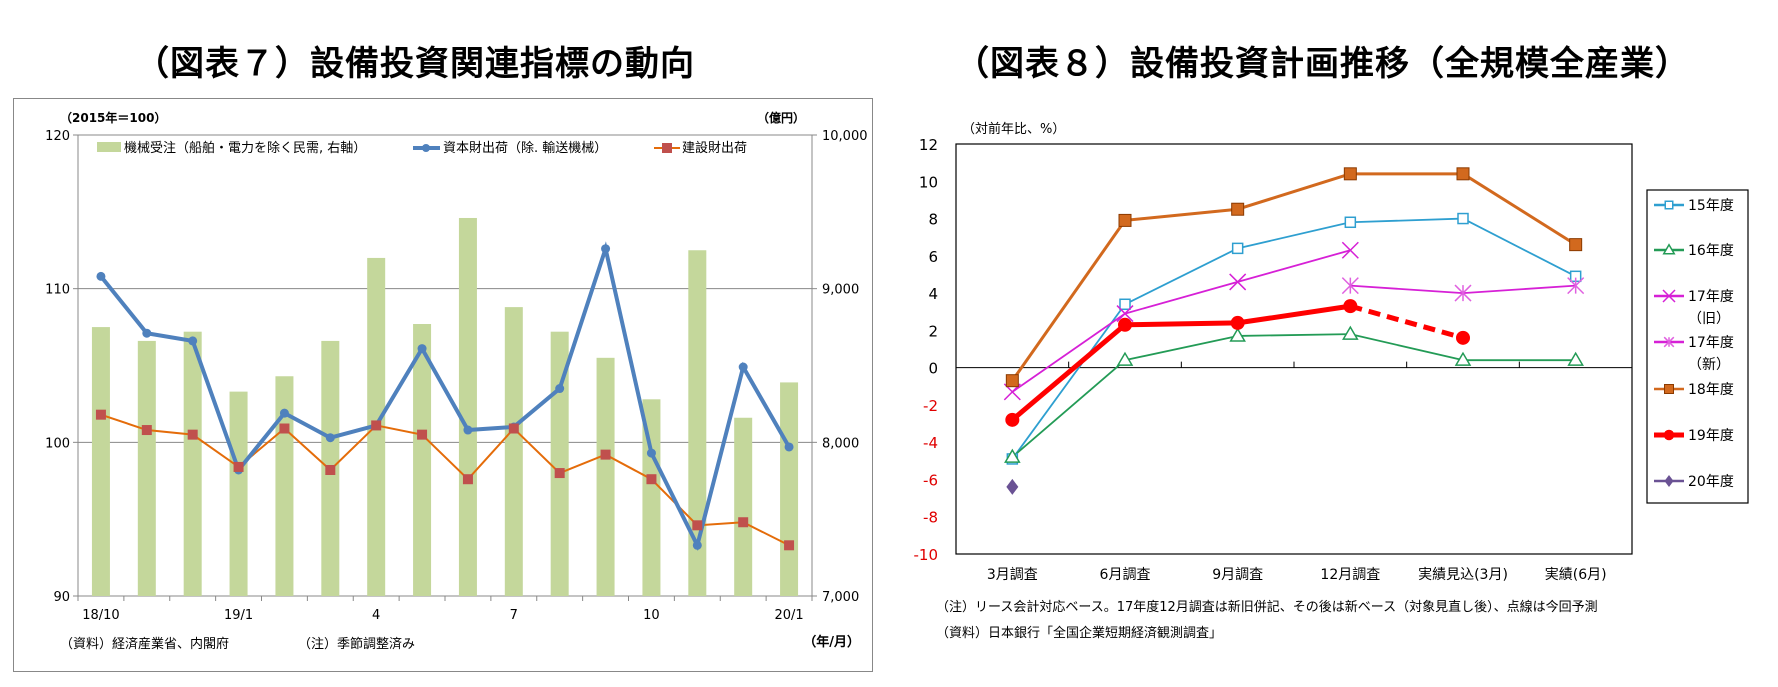 The height and width of the screenshot is (687, 1778). Describe the element at coordinates (415, 64) in the screenshot. I see `chart7-title: （図表７）設備投資関連指標の動向` at that location.